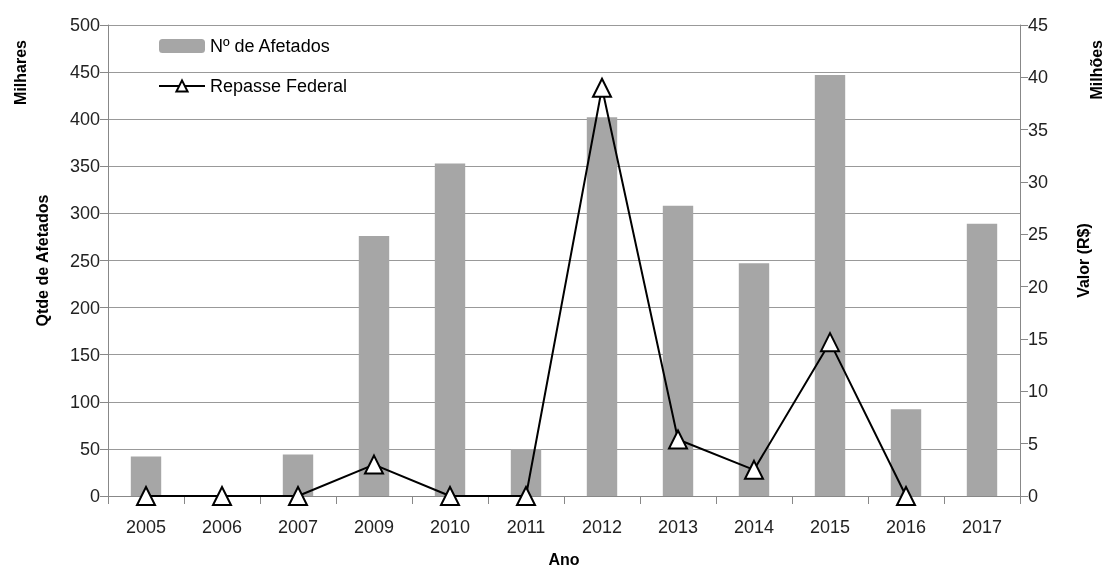 Image resolution: width=1110 pixels, height=578 pixels. Describe the element at coordinates (450, 527) in the screenshot. I see `x-tick-label: 2010` at that location.